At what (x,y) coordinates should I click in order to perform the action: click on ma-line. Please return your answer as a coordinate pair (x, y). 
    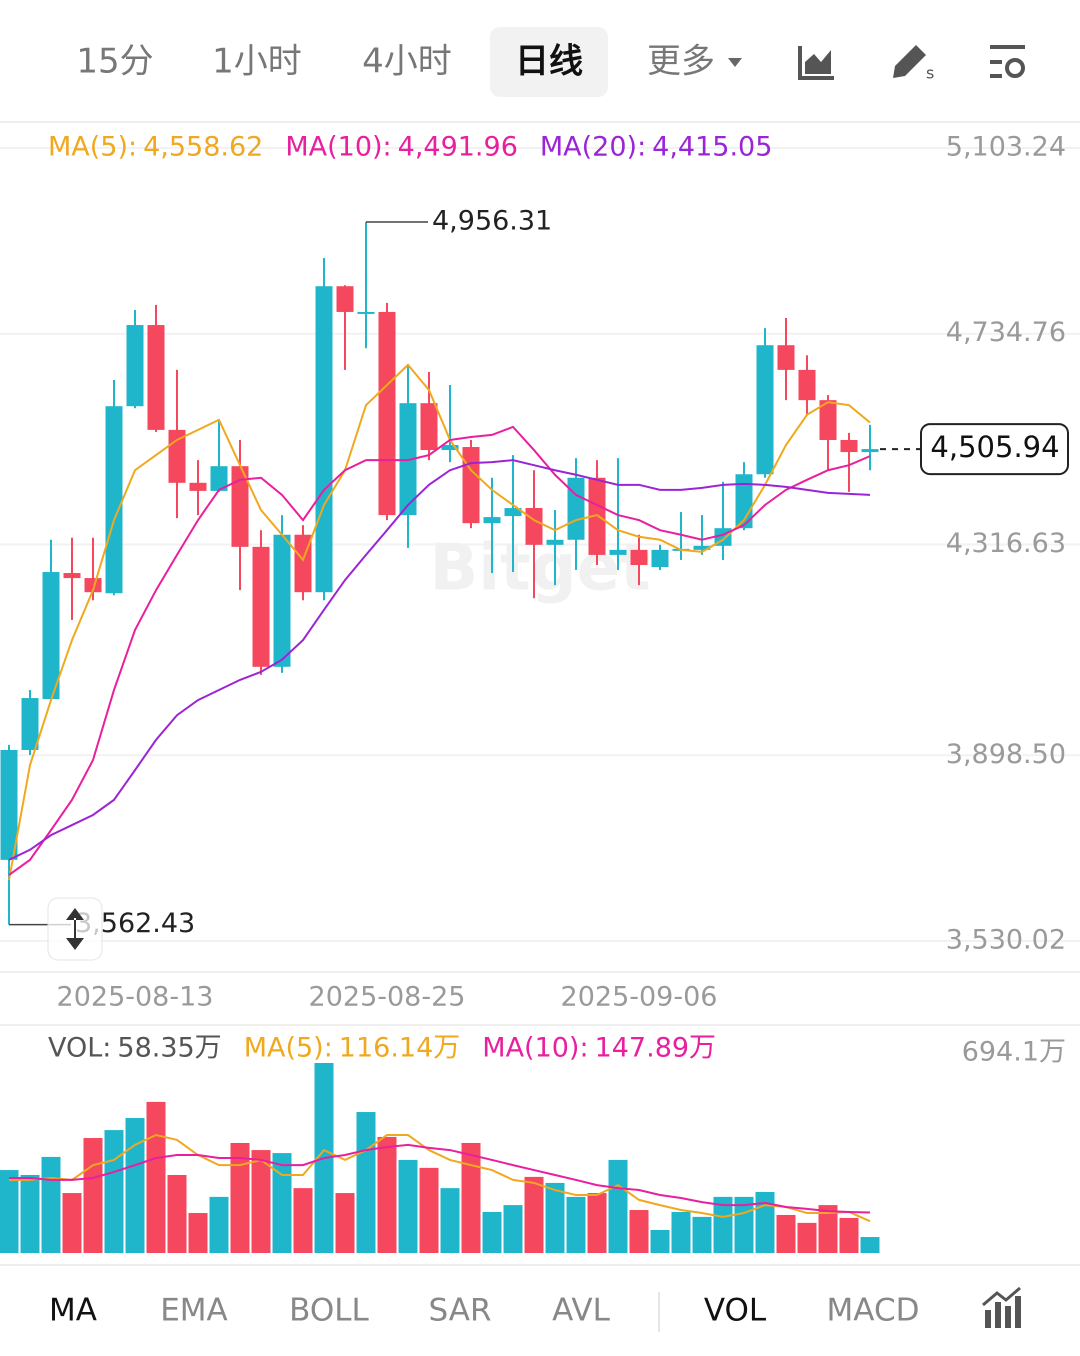
    Looking at the image, I should click on (440, 1178).